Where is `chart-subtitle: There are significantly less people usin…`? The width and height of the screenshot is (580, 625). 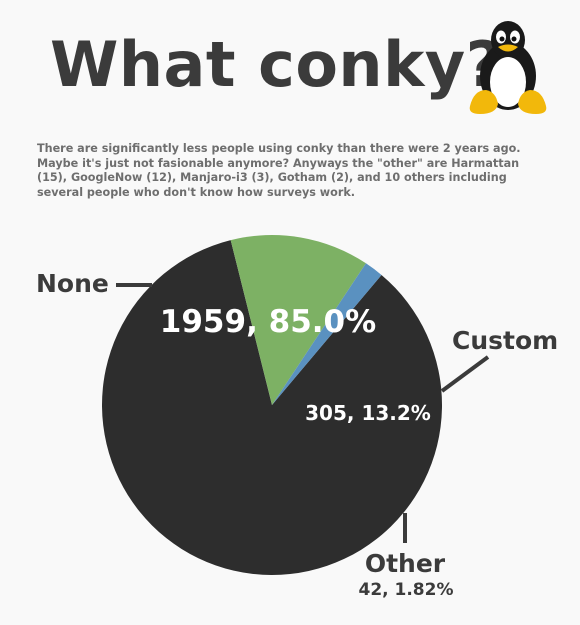 chart-subtitle: There are significantly less people usin… is located at coordinates (279, 170).